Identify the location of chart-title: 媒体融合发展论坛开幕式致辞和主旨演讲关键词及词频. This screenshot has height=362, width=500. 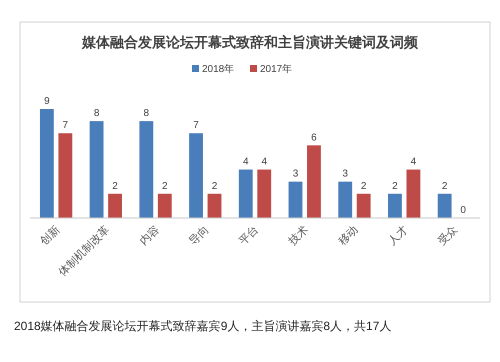
(250, 42).